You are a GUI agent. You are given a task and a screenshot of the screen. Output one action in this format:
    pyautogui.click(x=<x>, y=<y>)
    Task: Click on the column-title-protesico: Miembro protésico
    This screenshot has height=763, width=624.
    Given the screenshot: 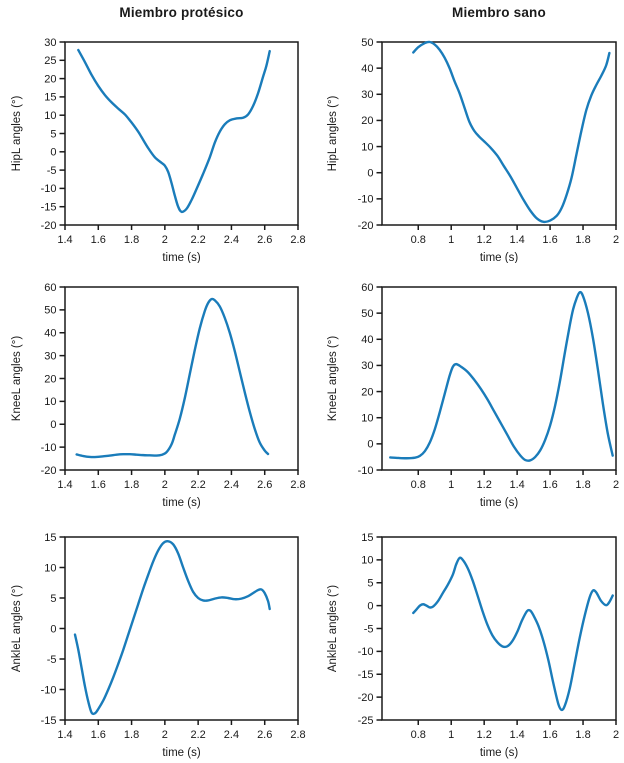 What is the action you would take?
    pyautogui.click(x=181, y=12)
    